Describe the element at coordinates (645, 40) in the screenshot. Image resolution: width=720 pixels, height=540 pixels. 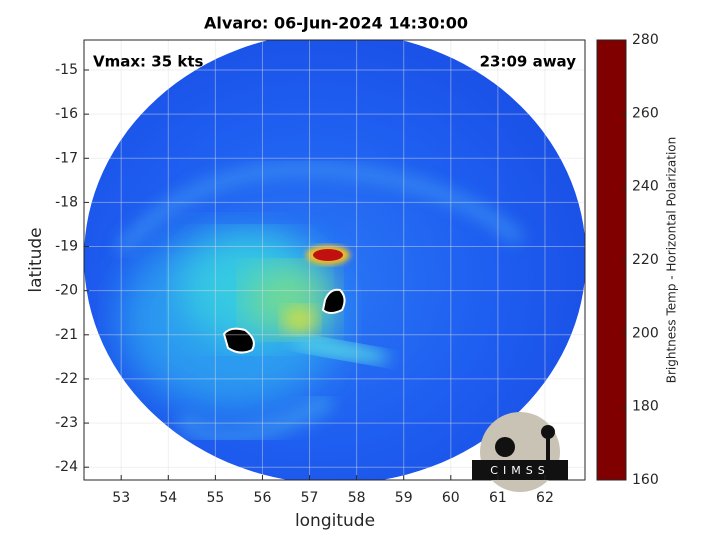
I see `colorbar-tick-label: 280` at that location.